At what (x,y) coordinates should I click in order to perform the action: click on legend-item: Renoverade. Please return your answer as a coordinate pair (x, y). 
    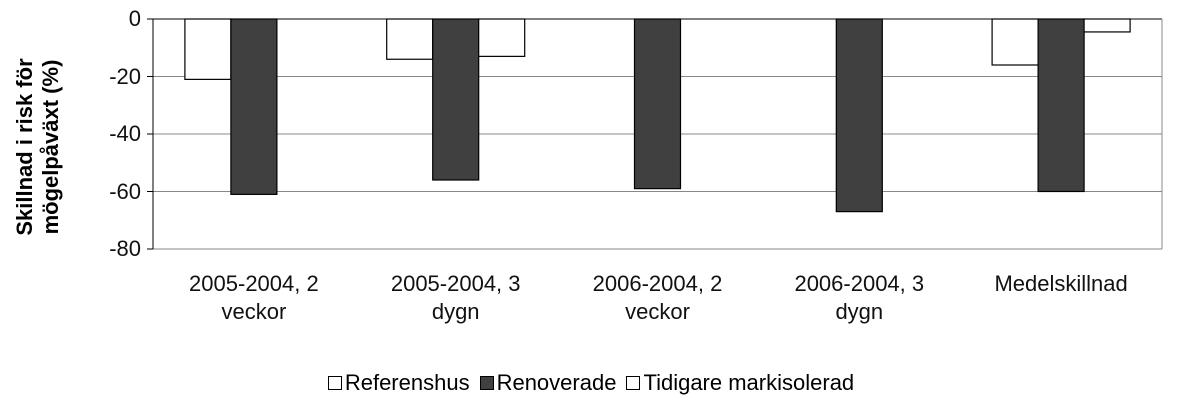
    Looking at the image, I should click on (548, 383).